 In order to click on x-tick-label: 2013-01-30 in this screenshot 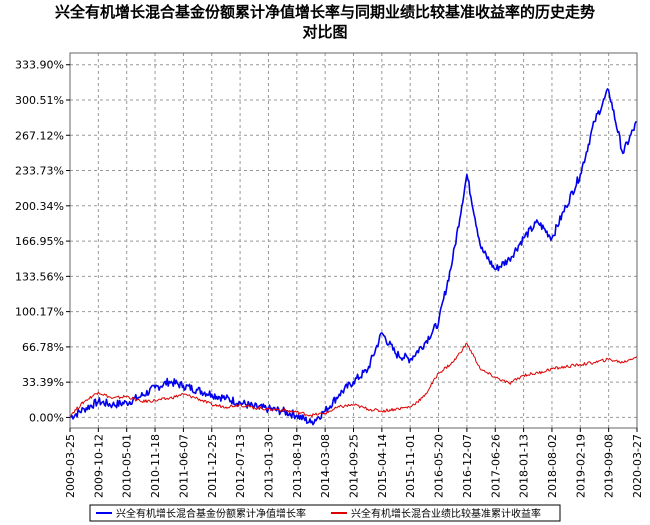, I will do `click(268, 466)`.